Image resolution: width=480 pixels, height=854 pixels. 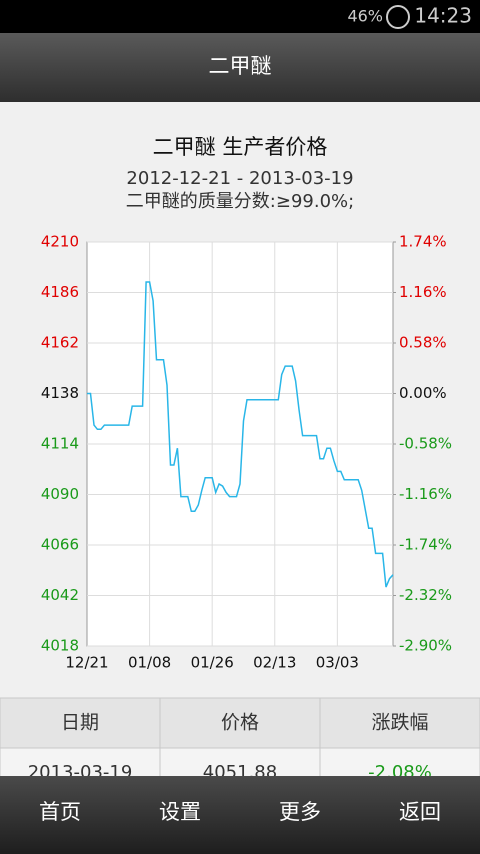 What do you see at coordinates (425, 545) in the screenshot?
I see `y2-tick-label: -1.74%` at bounding box center [425, 545].